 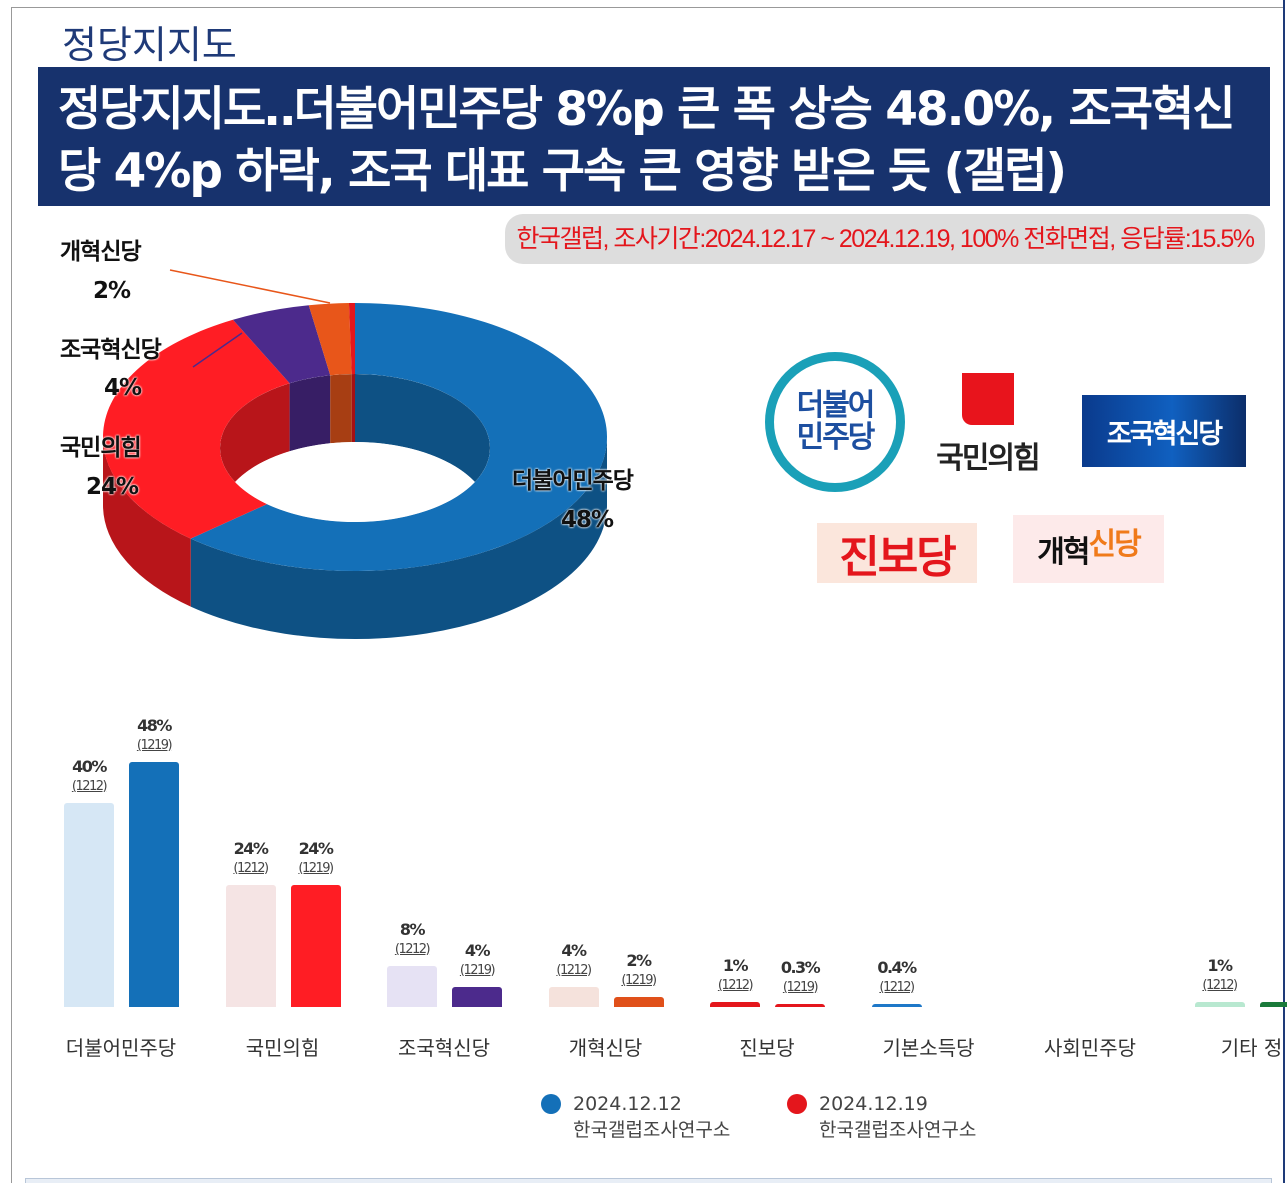 I want to click on section-title: 정당지지도, so click(x=149, y=45).